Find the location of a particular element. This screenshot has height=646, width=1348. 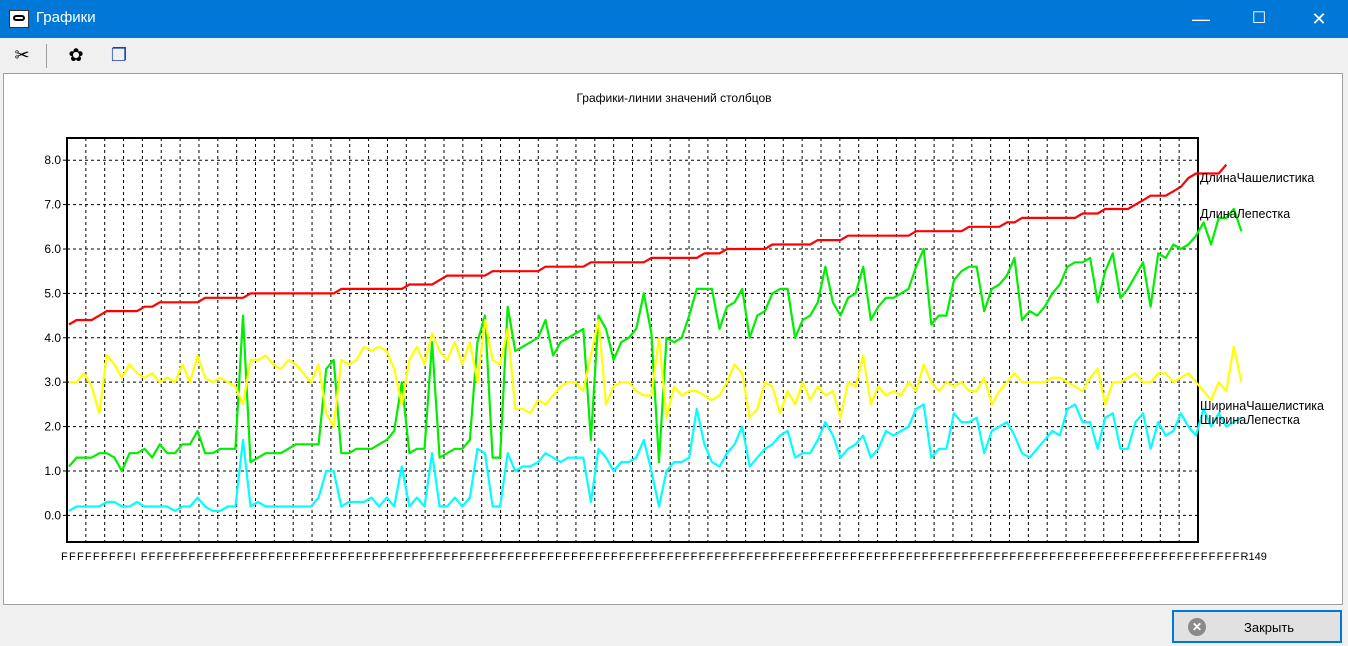

window-titlebar: Графики — ☐ ✕ is located at coordinates (674, 19).